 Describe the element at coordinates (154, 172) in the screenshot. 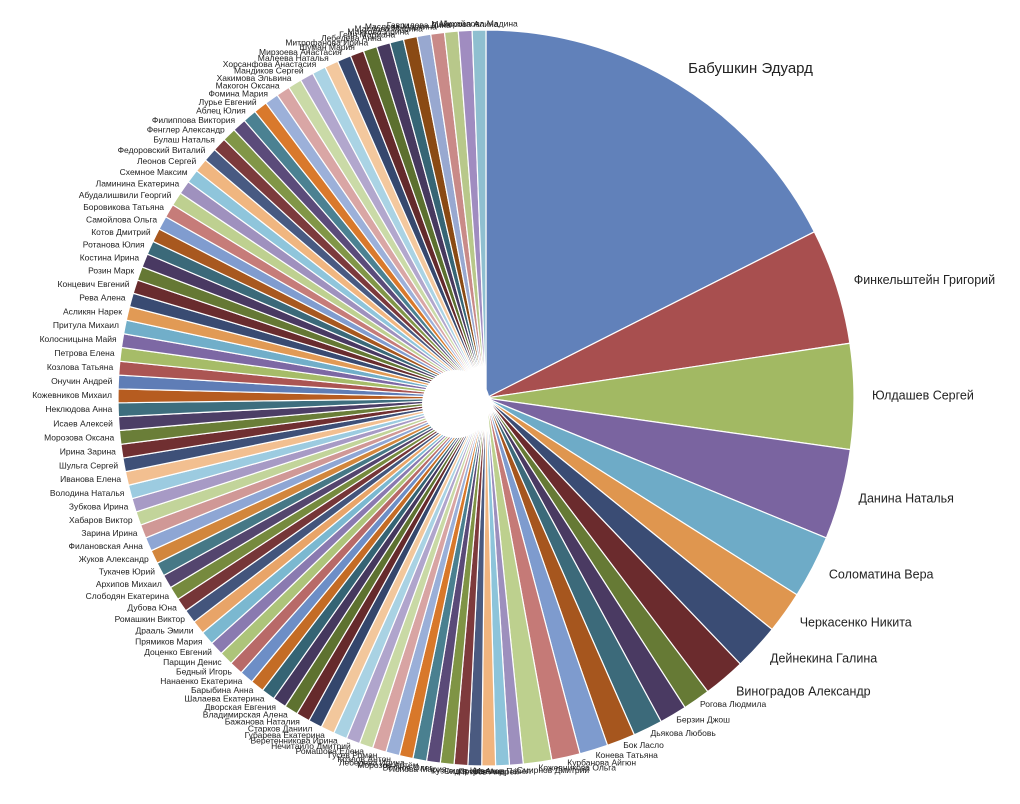

I see `pie-slice-label: Схемное Максим` at that location.